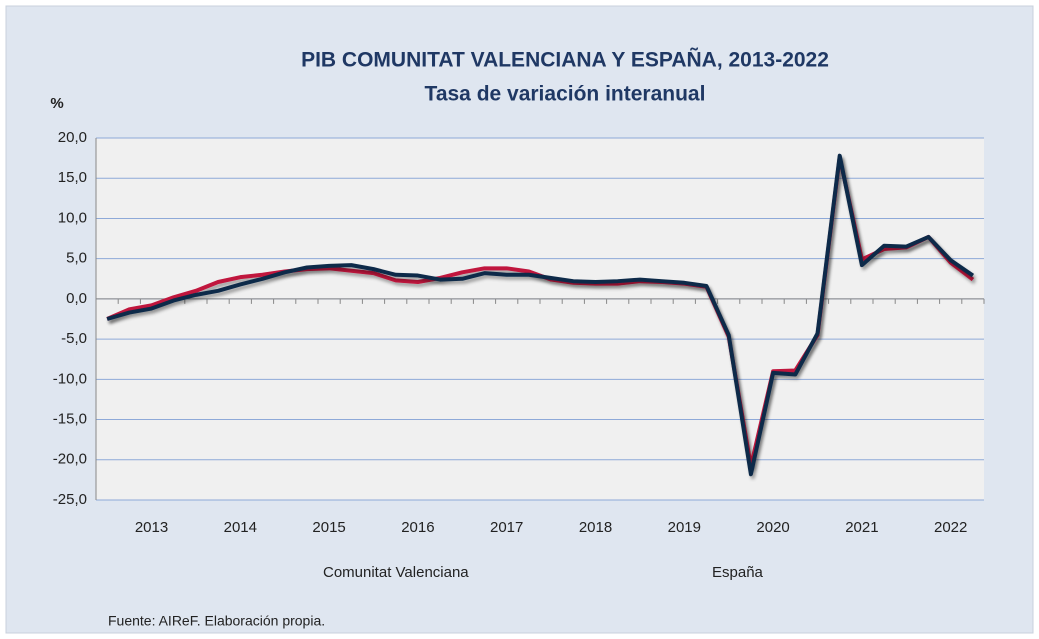 This screenshot has width=1039, height=639. Describe the element at coordinates (595, 527) in the screenshot. I see `x-tick-label: 2018` at that location.